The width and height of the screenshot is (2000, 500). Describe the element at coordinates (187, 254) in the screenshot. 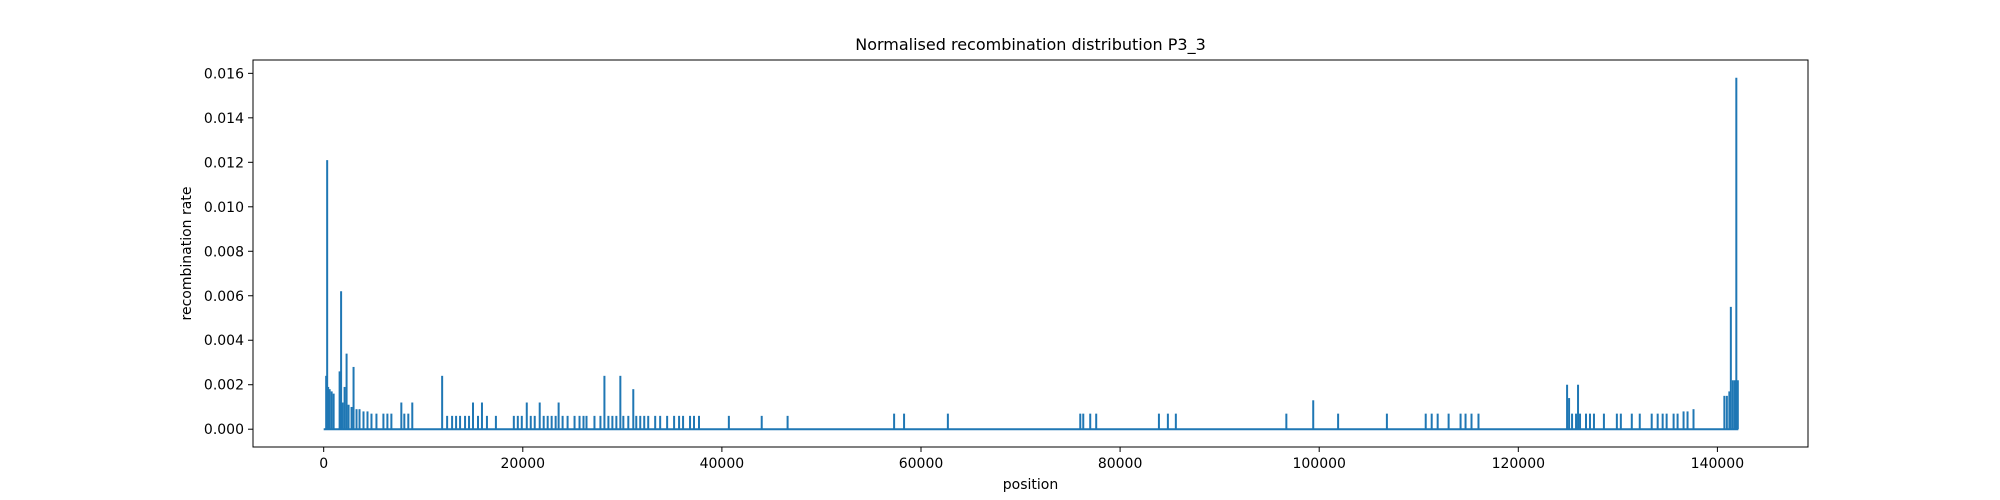

I see `y-axis-label: recombination rate` at that location.